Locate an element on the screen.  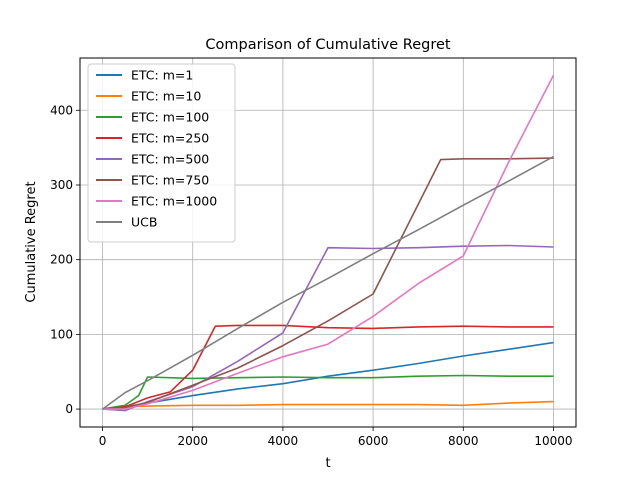
legend-label: ETC: m=10 is located at coordinates (166, 96).